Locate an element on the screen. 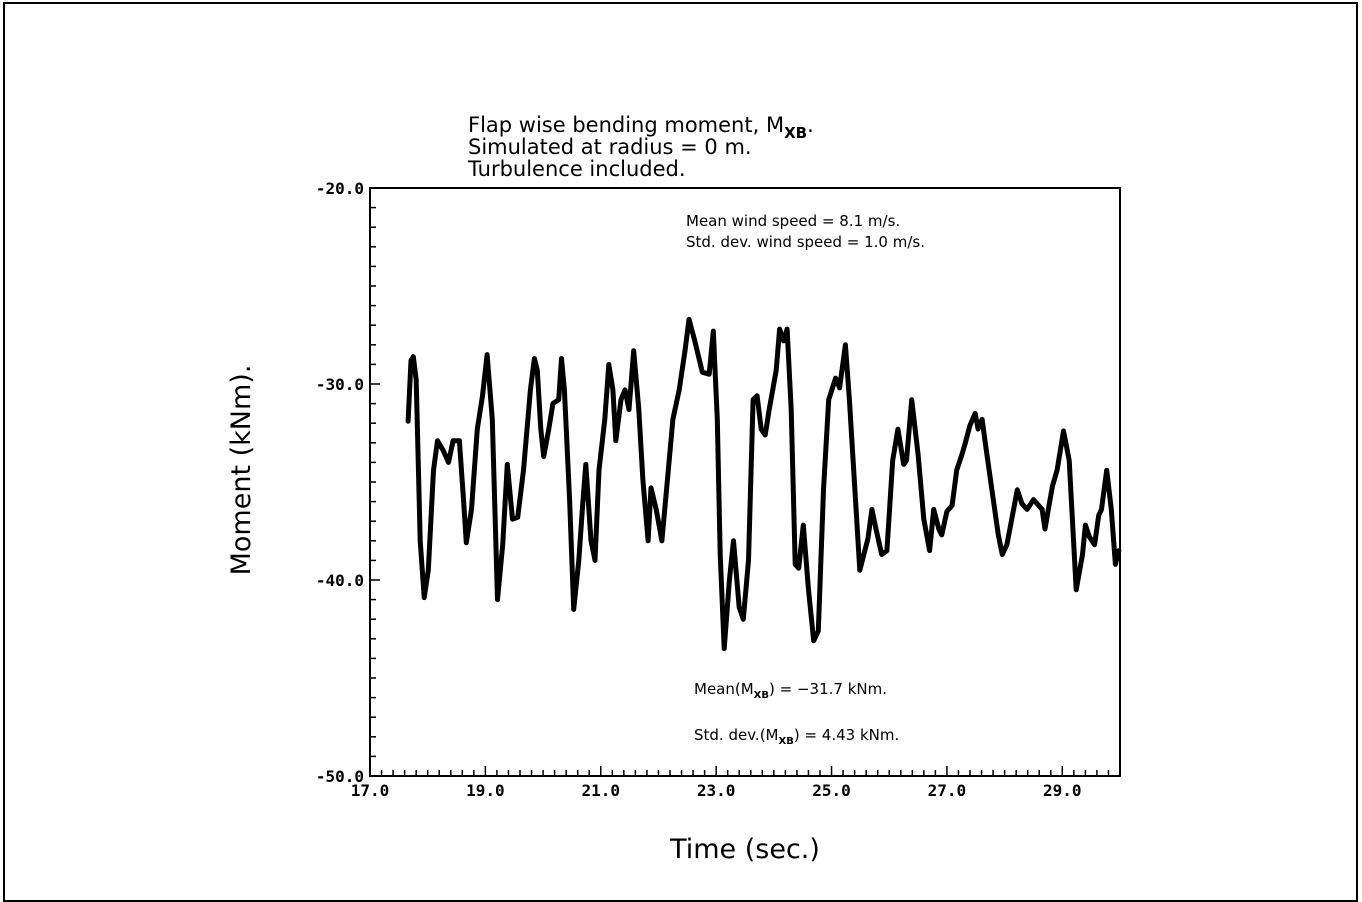  y-tick-label: -20.0 is located at coordinates (340, 188).